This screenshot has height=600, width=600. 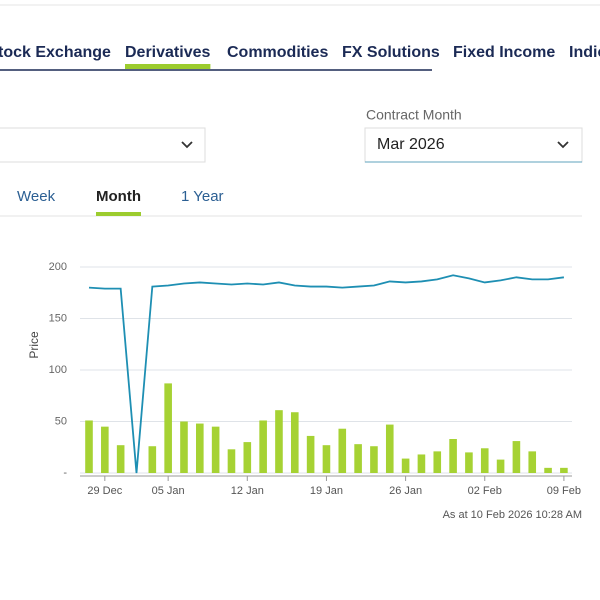 What do you see at coordinates (118, 214) in the screenshot?
I see `tab-active-underline` at bounding box center [118, 214].